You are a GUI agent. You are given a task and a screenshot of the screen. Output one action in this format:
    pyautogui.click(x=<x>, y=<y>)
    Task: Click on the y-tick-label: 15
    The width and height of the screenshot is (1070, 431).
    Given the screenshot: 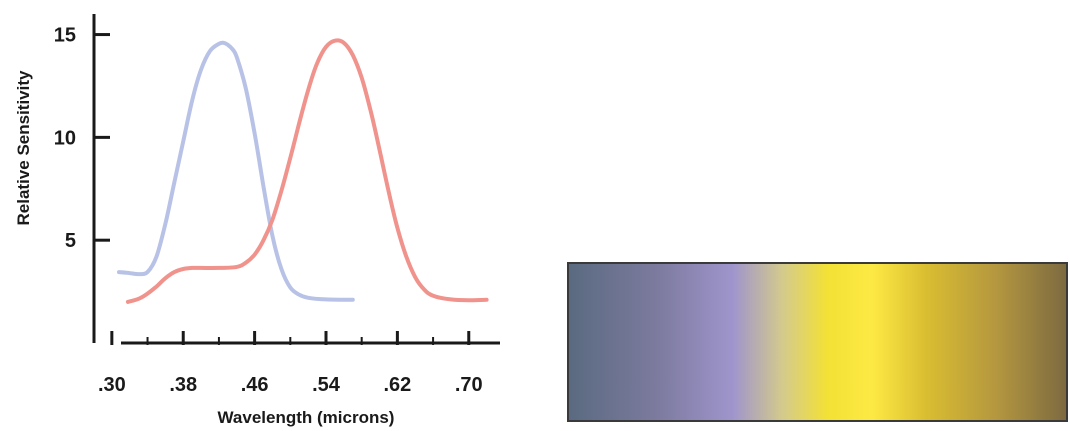 What is the action you would take?
    pyautogui.click(x=65, y=36)
    